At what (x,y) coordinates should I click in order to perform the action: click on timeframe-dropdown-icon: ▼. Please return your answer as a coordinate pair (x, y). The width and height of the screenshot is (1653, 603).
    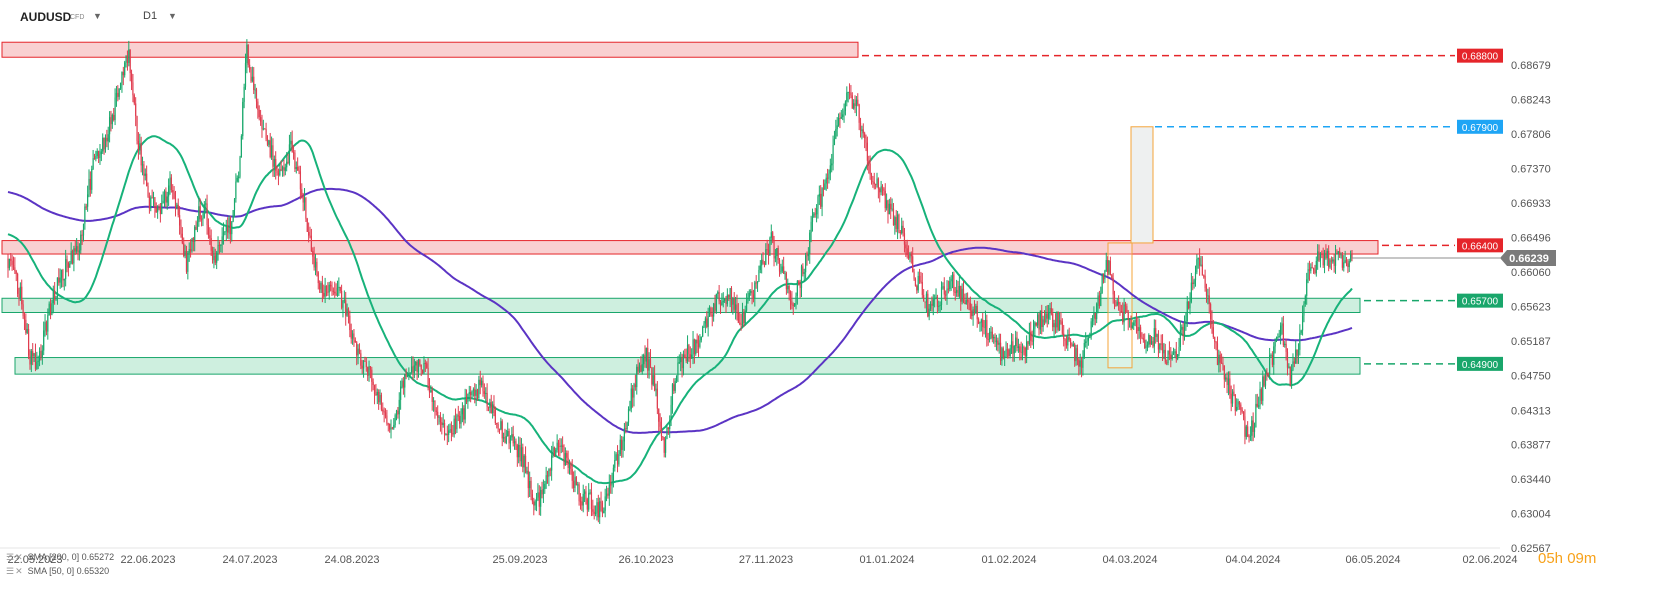
    Looking at the image, I should click on (172, 16).